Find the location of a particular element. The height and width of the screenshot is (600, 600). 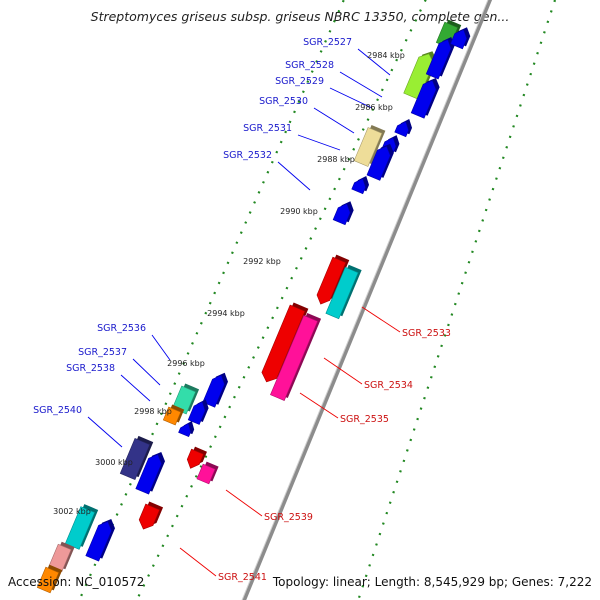

gene-2536b is located at coordinates (215, 390).